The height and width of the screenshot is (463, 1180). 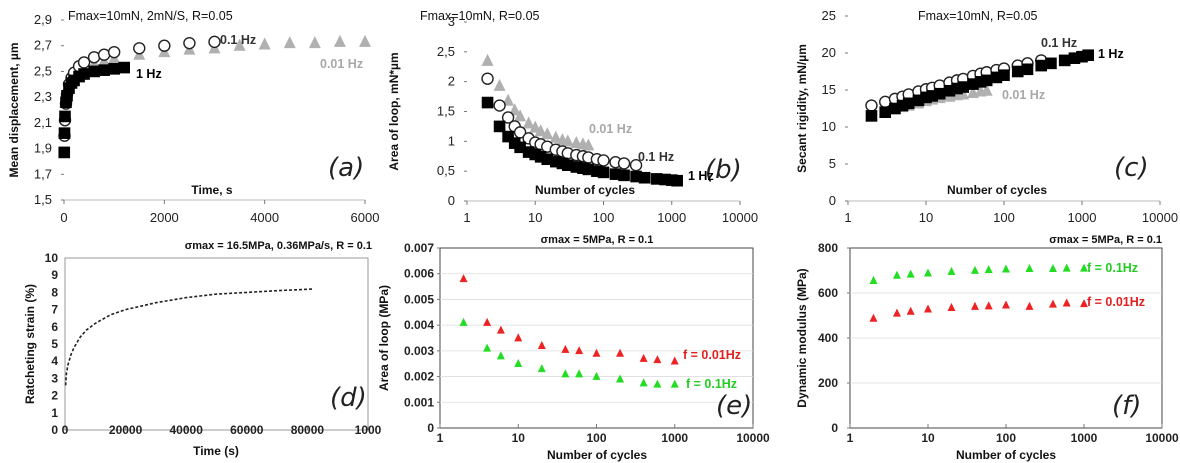 What do you see at coordinates (54, 275) in the screenshot?
I see `y-tick-label: 9` at bounding box center [54, 275].